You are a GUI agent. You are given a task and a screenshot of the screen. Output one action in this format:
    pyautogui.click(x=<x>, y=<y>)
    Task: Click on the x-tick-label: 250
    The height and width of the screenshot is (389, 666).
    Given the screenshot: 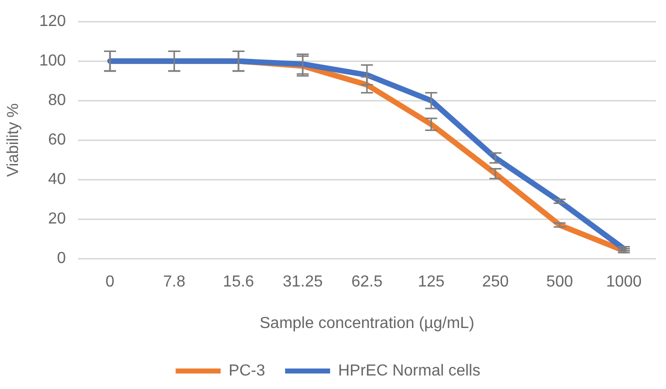 What is the action you would take?
    pyautogui.click(x=495, y=282)
    